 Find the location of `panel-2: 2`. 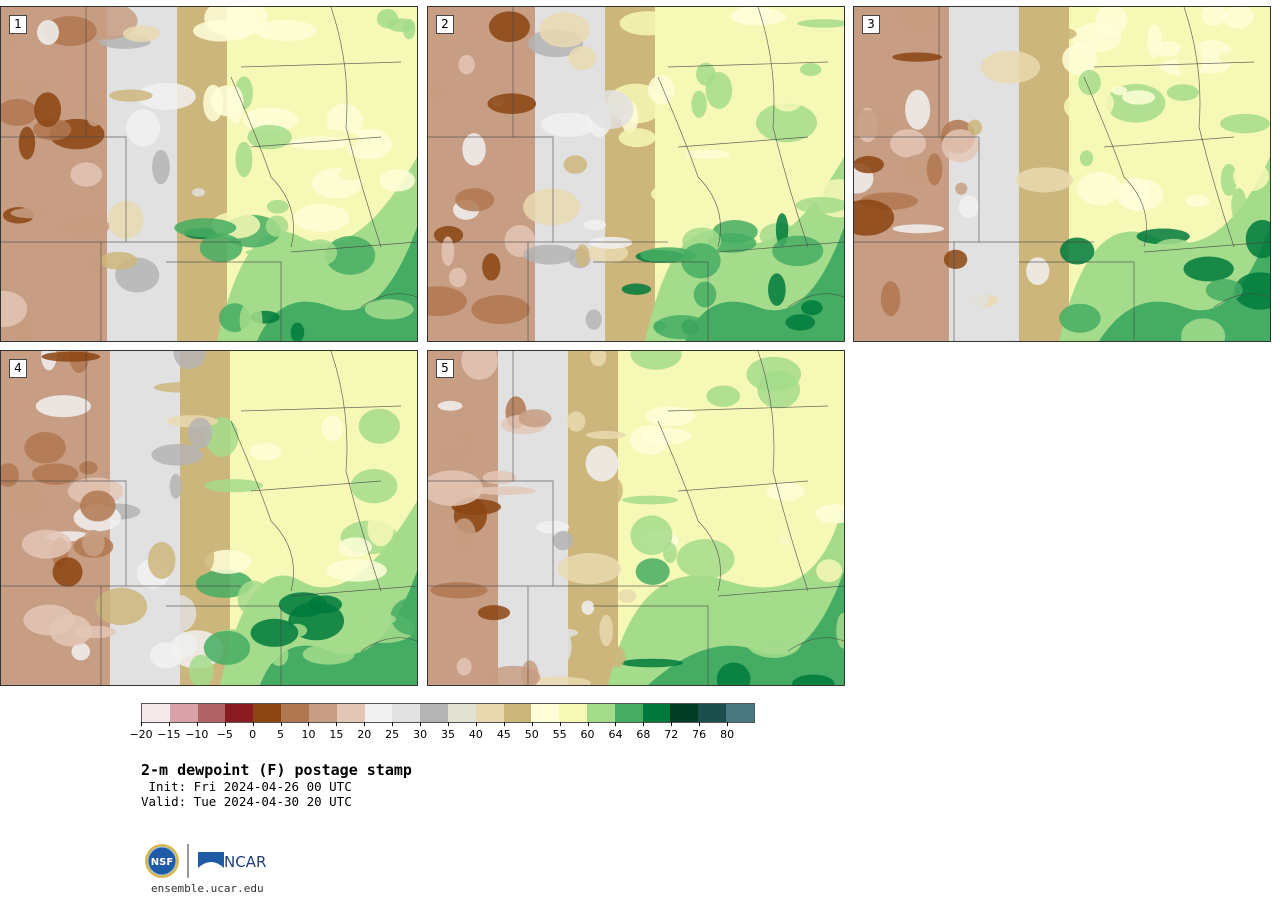

panel-2: 2 is located at coordinates (636, 174).